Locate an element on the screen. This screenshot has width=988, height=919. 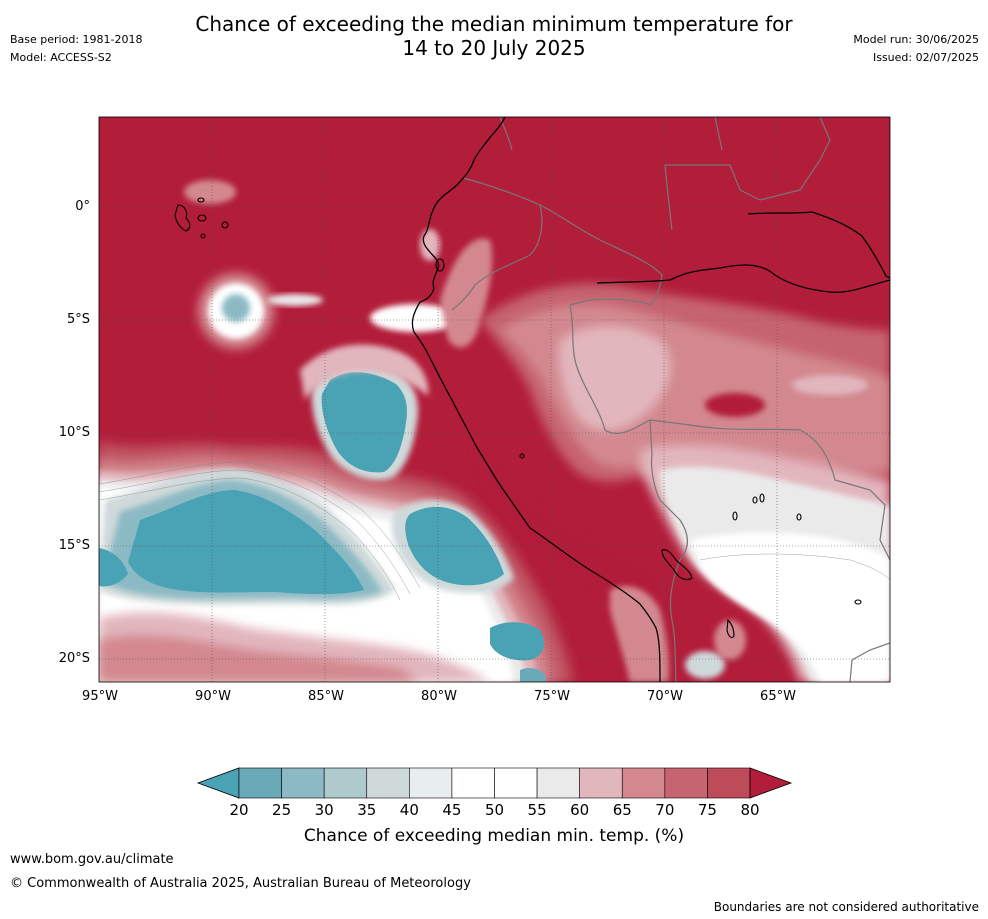
lat-label-15s: 15°S is located at coordinates (74, 545).